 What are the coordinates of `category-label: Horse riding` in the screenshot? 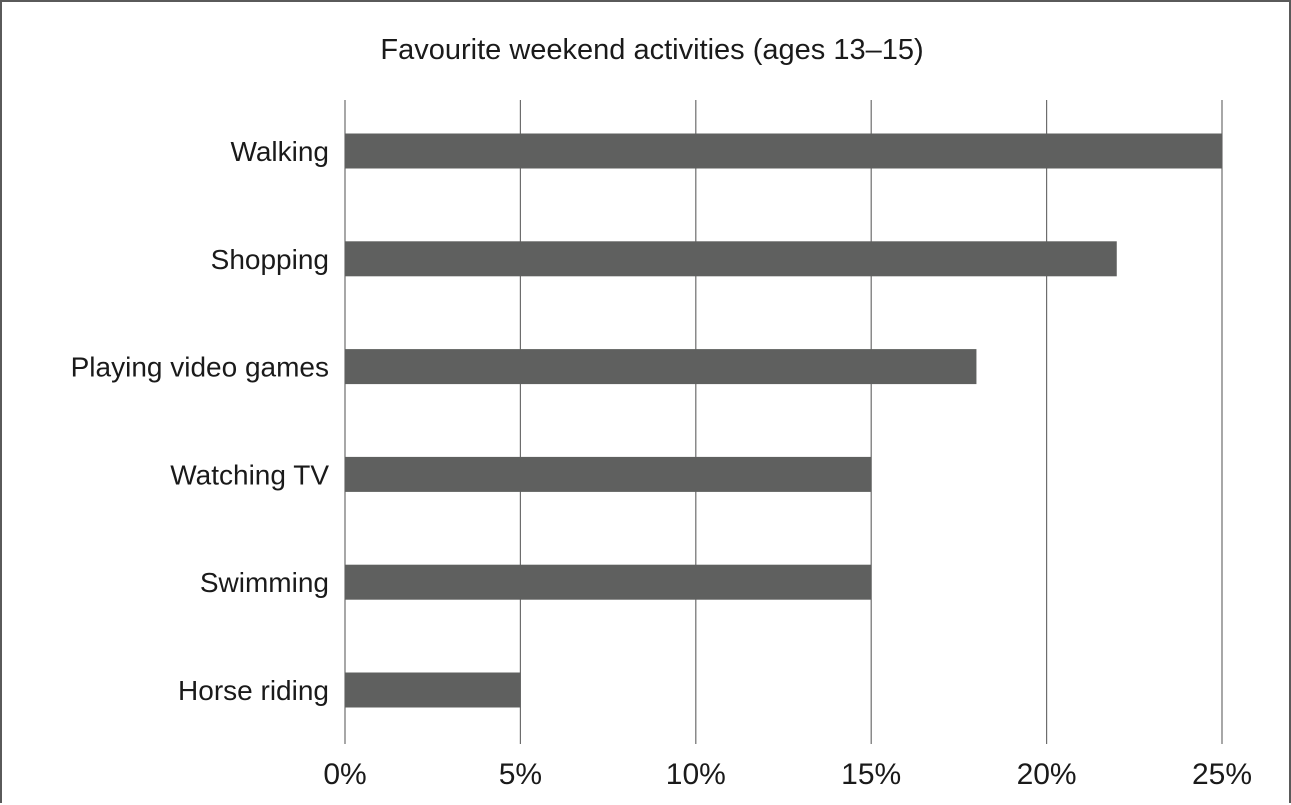 It's located at (253, 690).